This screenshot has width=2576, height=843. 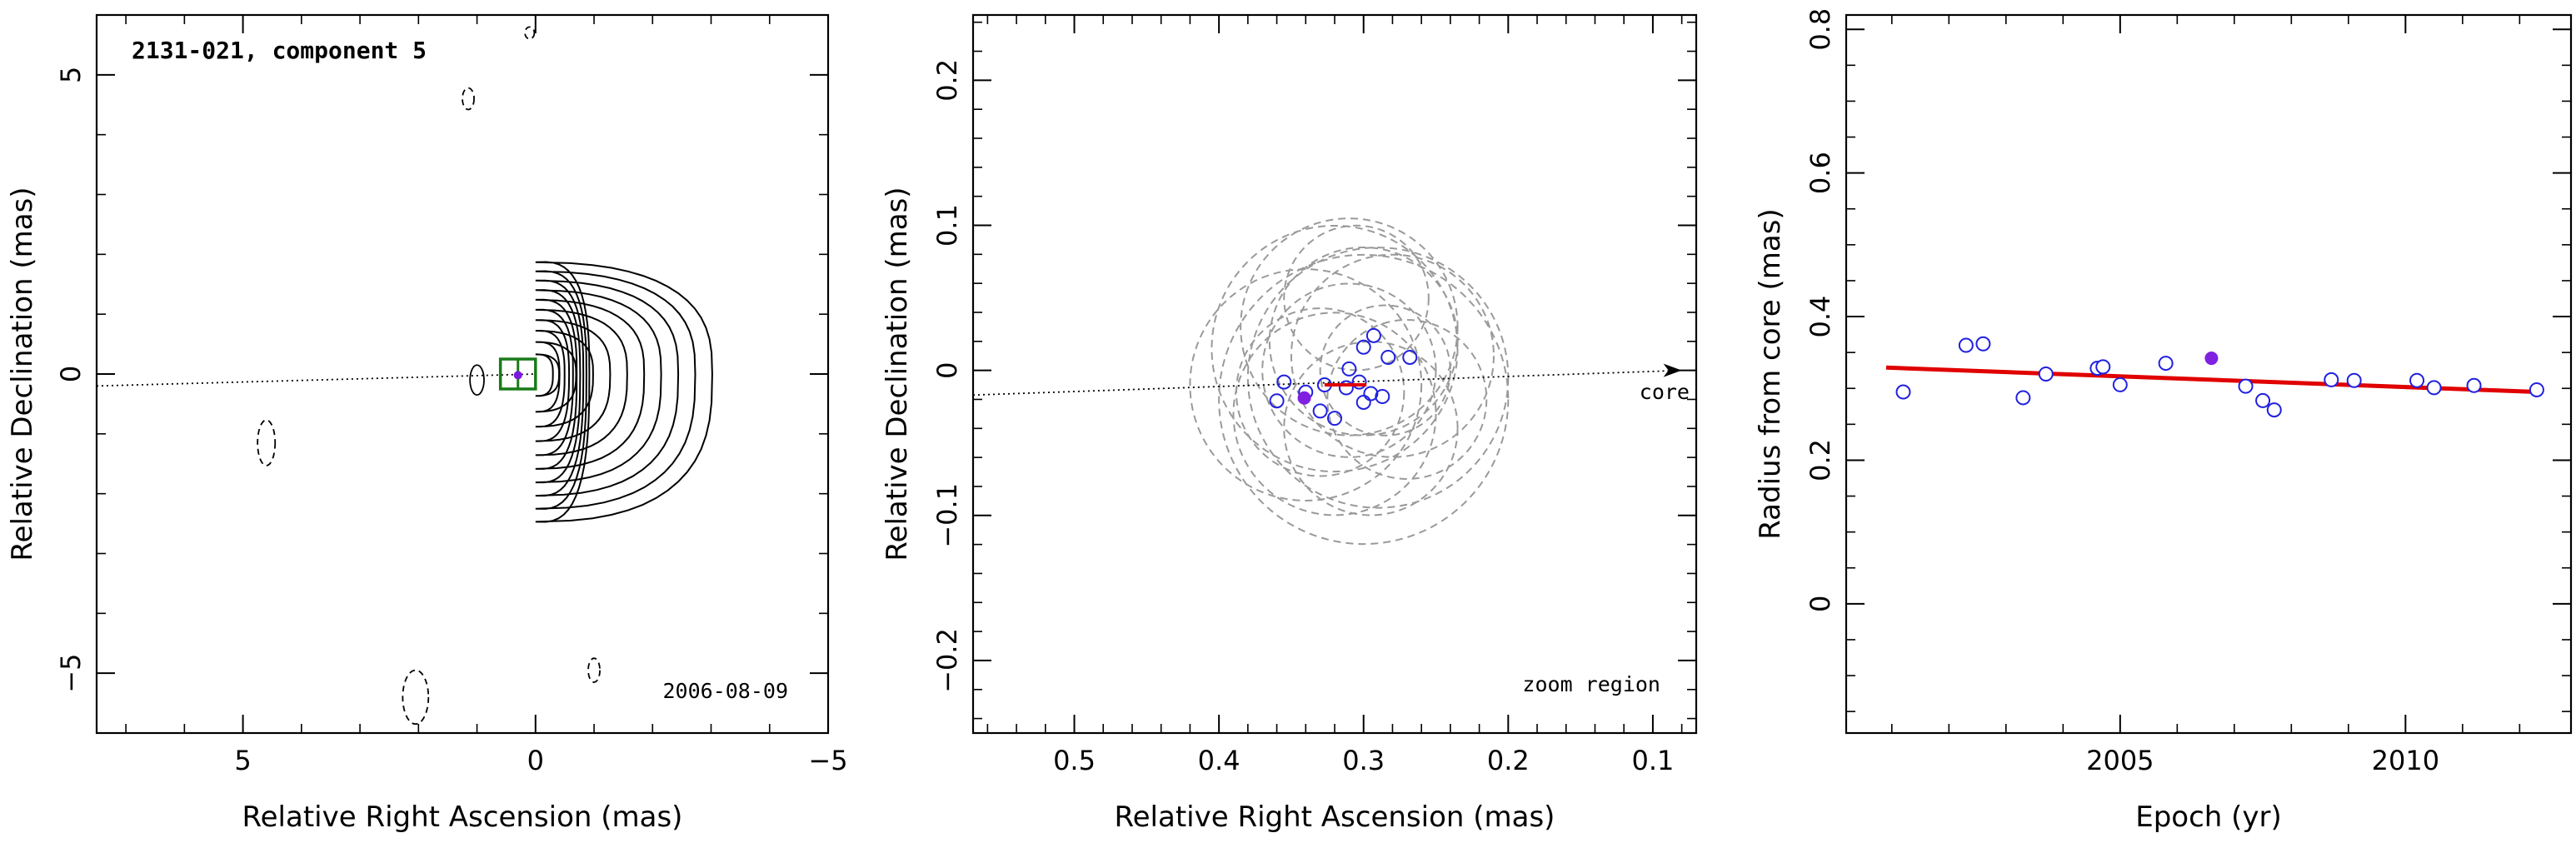 What do you see at coordinates (2214, 377) in the screenshot?
I see `radius-plot-area` at bounding box center [2214, 377].